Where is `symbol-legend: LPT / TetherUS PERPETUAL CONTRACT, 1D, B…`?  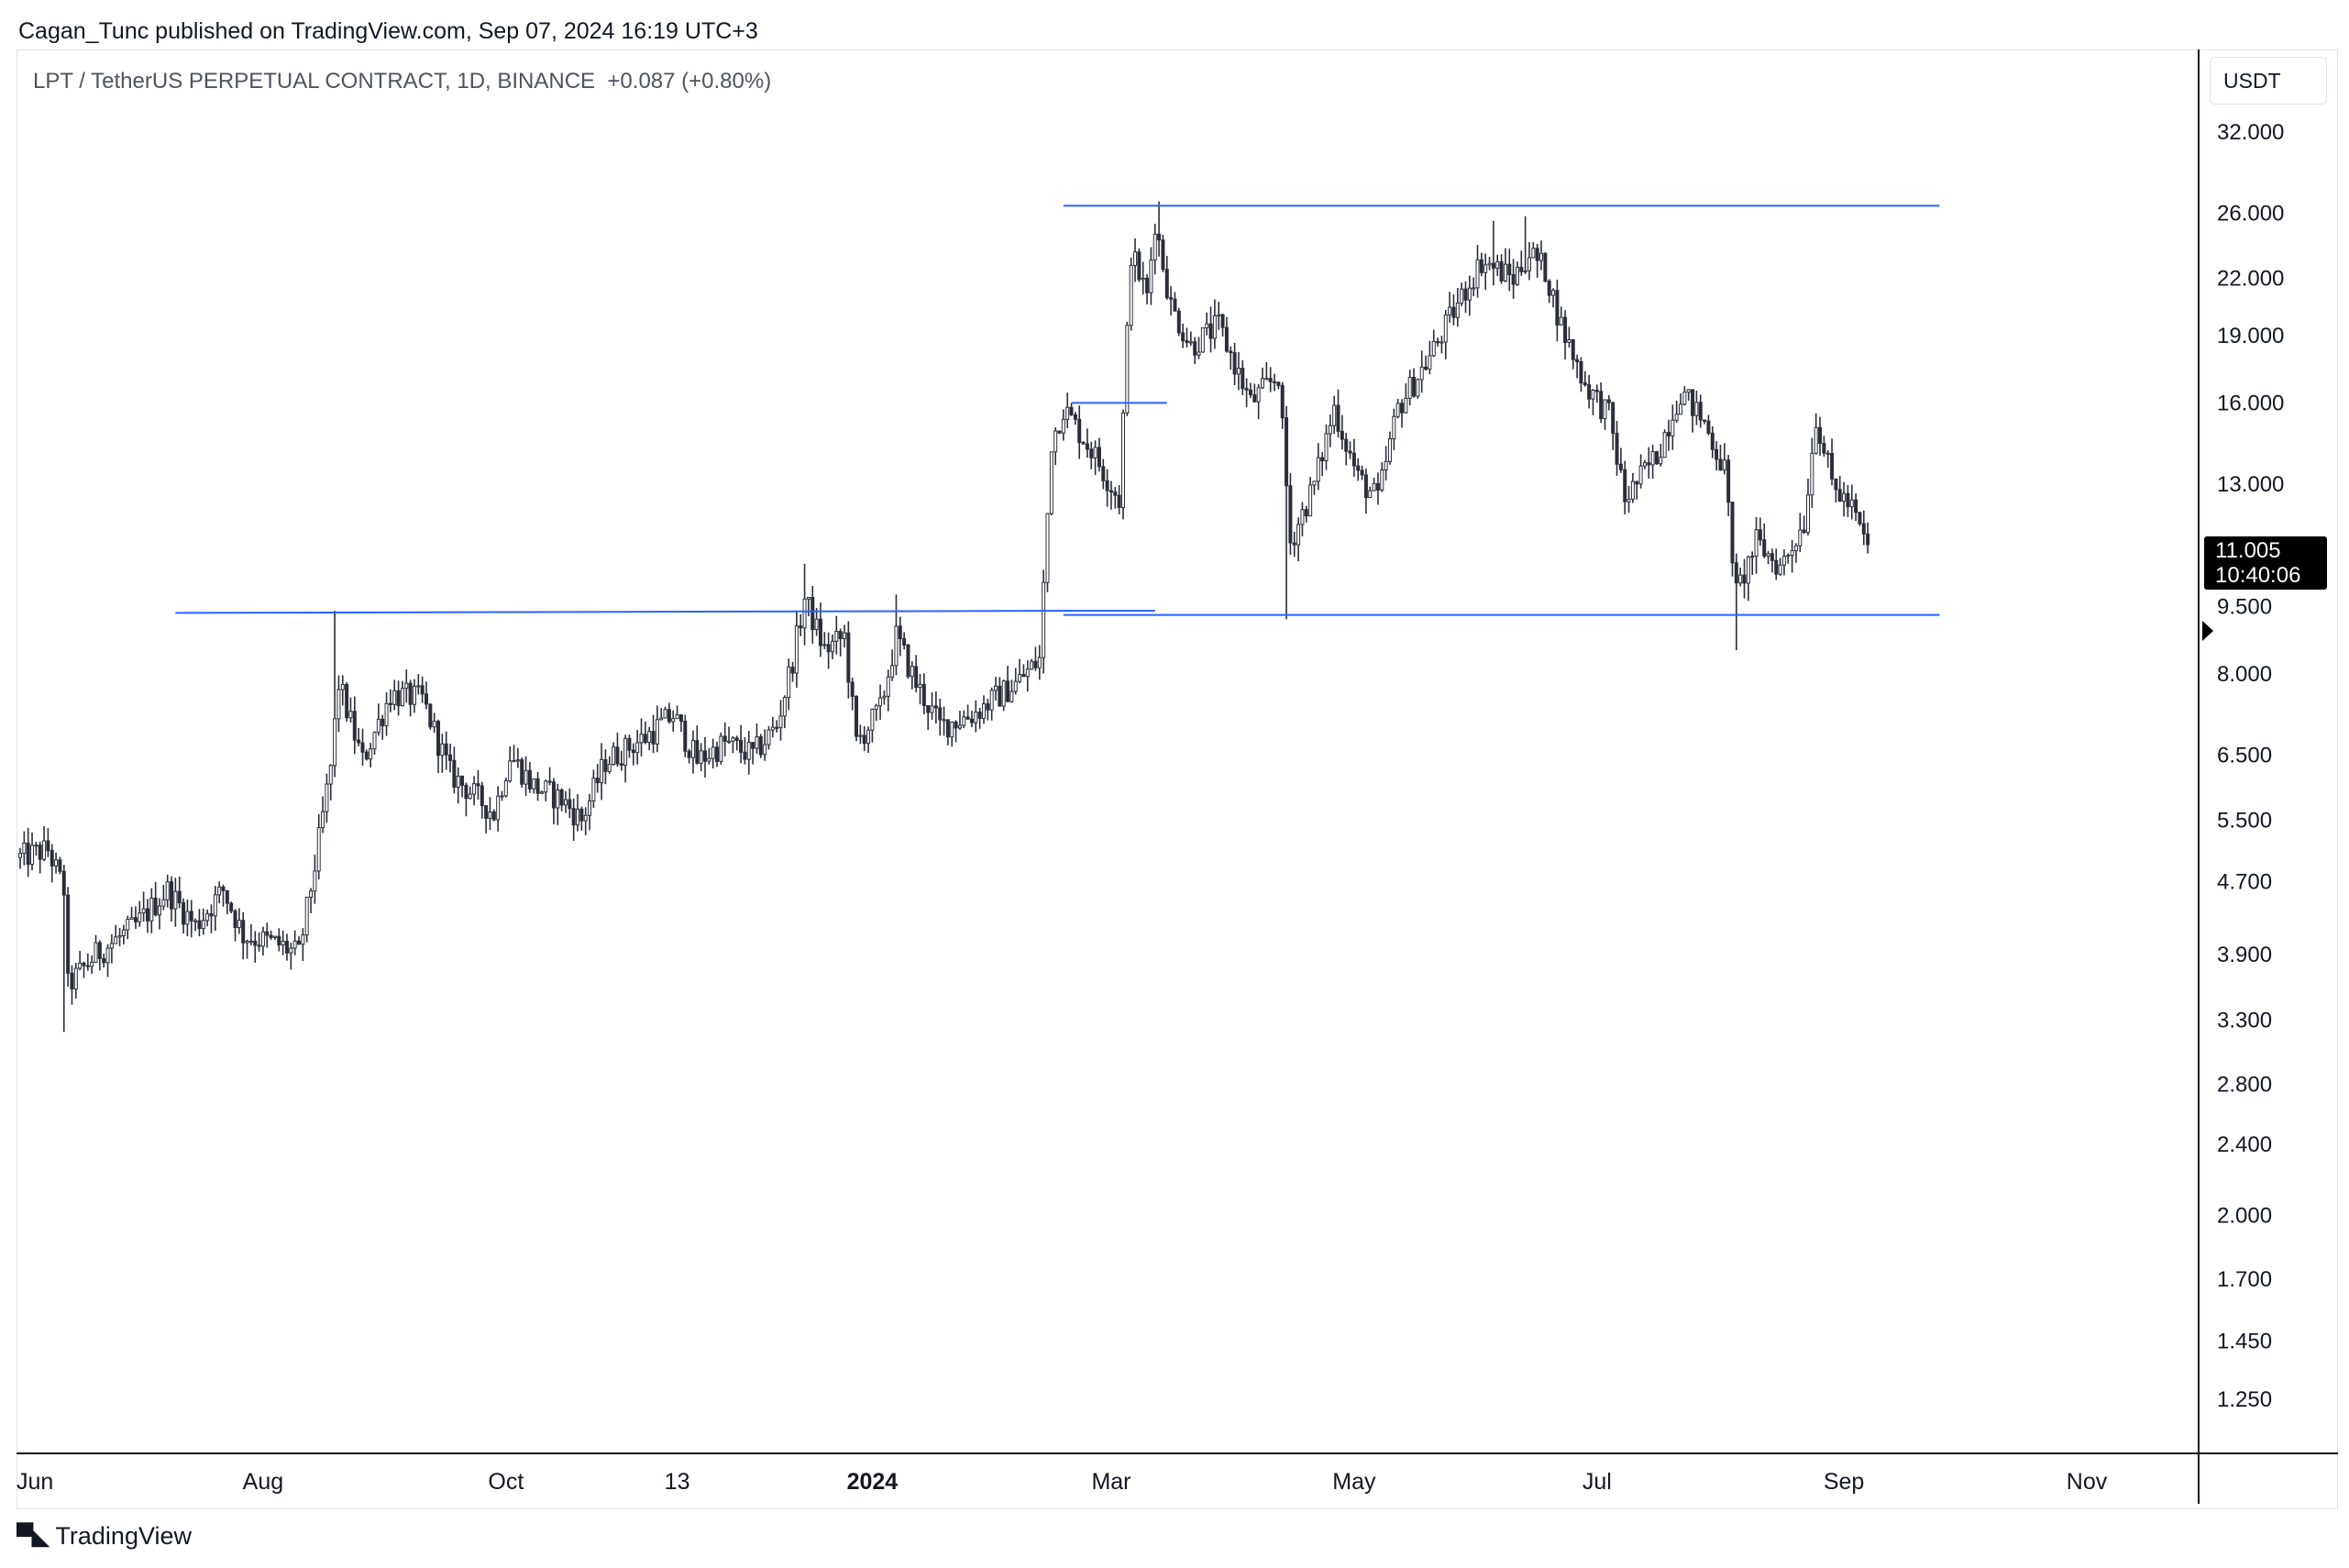
symbol-legend: LPT / TetherUS PERPETUAL CONTRACT, 1D, B… is located at coordinates (402, 82).